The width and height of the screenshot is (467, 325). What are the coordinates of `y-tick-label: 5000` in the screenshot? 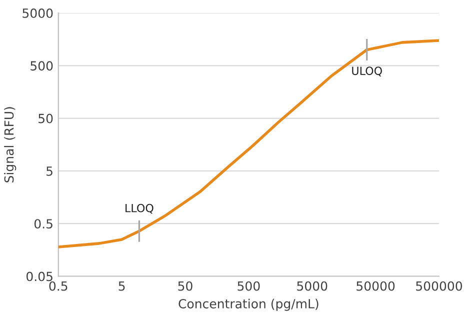 It's located at (37, 13).